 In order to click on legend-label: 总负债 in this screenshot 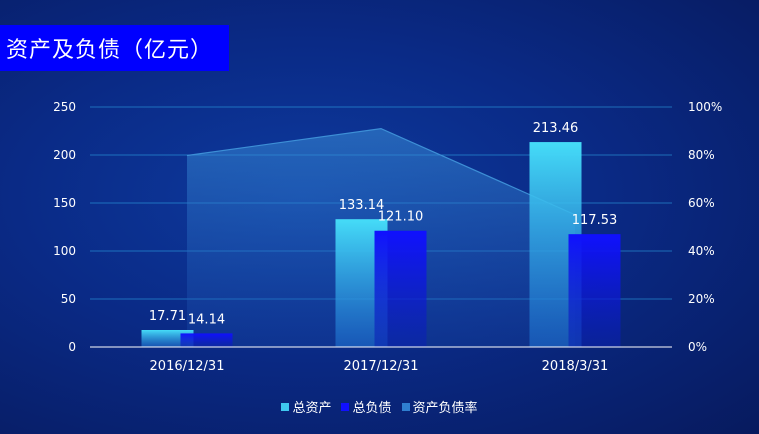, I will do `click(372, 408)`.